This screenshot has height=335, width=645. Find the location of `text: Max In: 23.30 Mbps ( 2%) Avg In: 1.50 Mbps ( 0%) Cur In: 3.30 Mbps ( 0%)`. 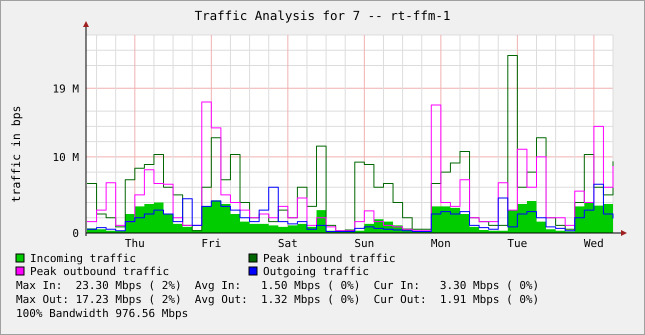

text: Max In: 23.30 Mbps ( 2%) Avg In: 1.50 Mbps ( 0%) Cur In: 3.30 Mbps ( 0%) is located at coordinates (278, 285).